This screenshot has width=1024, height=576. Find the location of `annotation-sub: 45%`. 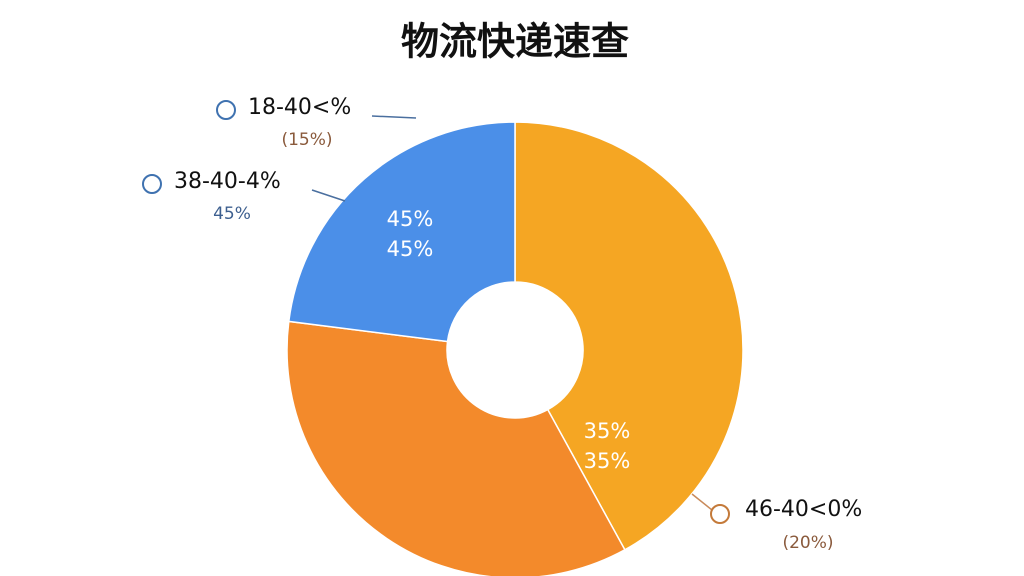

annotation-sub: 45% is located at coordinates (232, 214).